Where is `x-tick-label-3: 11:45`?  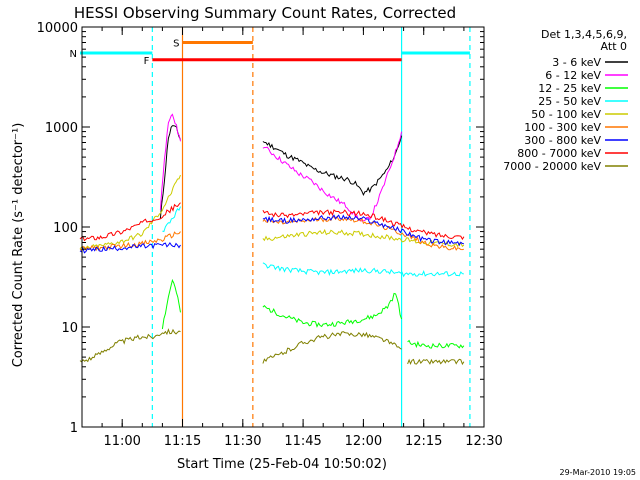
x-tick-label-3: 11:45 is located at coordinates (302, 441).